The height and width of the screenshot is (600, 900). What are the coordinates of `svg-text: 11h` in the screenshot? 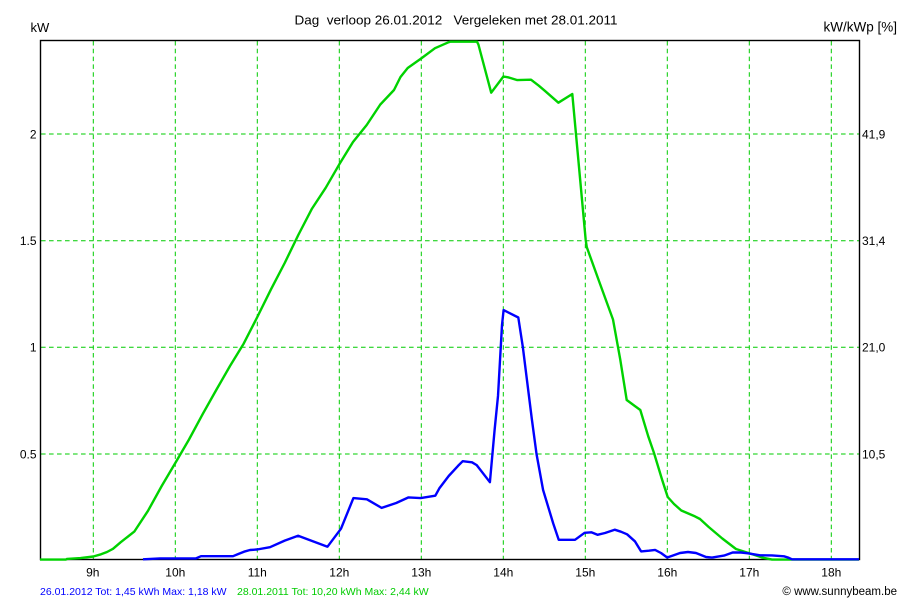 It's located at (257, 573).